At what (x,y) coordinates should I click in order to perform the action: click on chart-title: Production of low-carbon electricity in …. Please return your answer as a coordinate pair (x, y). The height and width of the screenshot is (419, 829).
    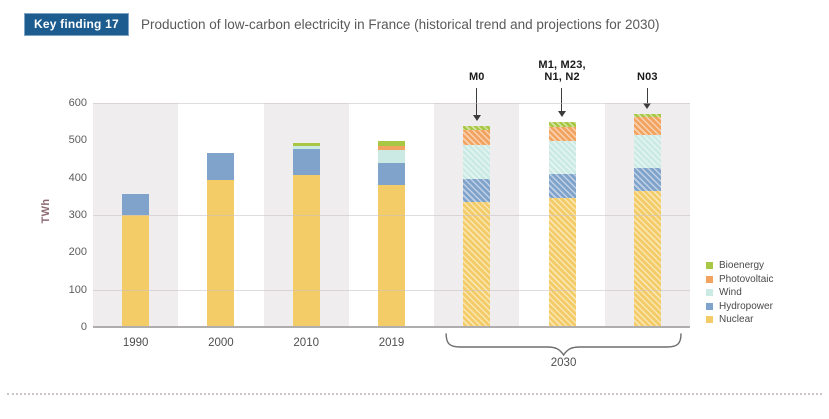
    Looking at the image, I should click on (400, 24).